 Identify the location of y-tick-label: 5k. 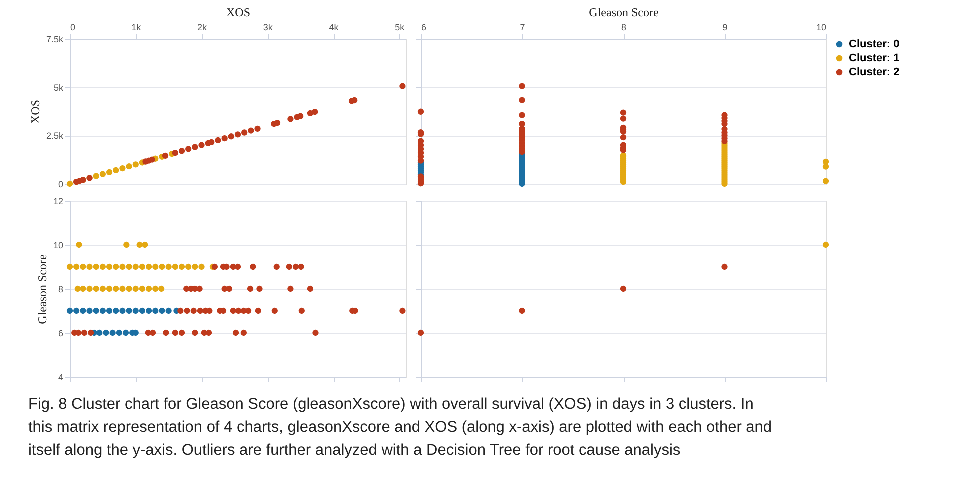
(59, 87).